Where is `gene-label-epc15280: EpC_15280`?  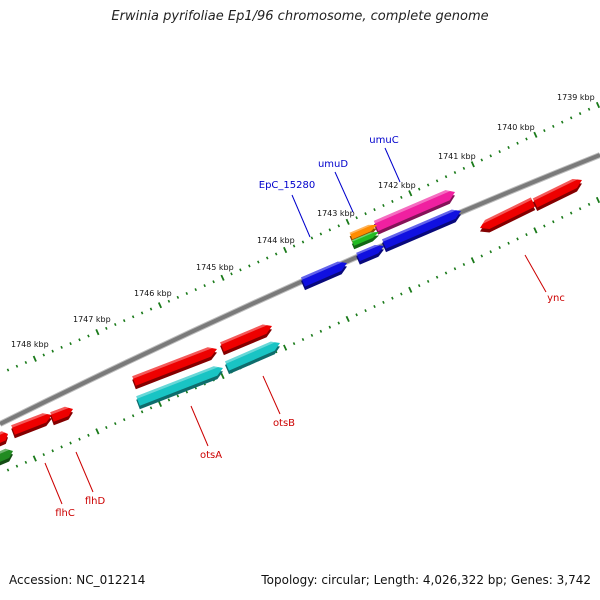
gene-label-epc15280: EpC_15280 is located at coordinates (287, 185).